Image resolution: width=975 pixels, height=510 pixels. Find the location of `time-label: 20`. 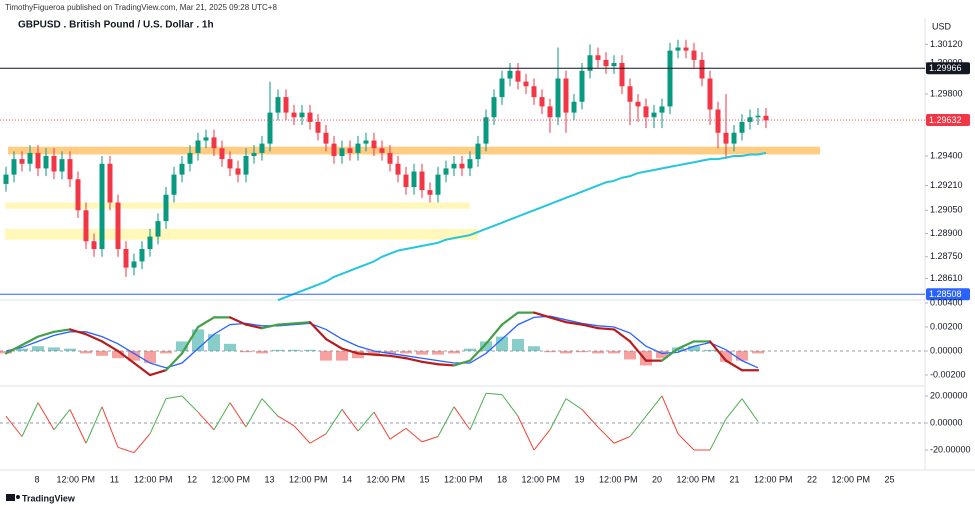

time-label: 20 is located at coordinates (657, 479).